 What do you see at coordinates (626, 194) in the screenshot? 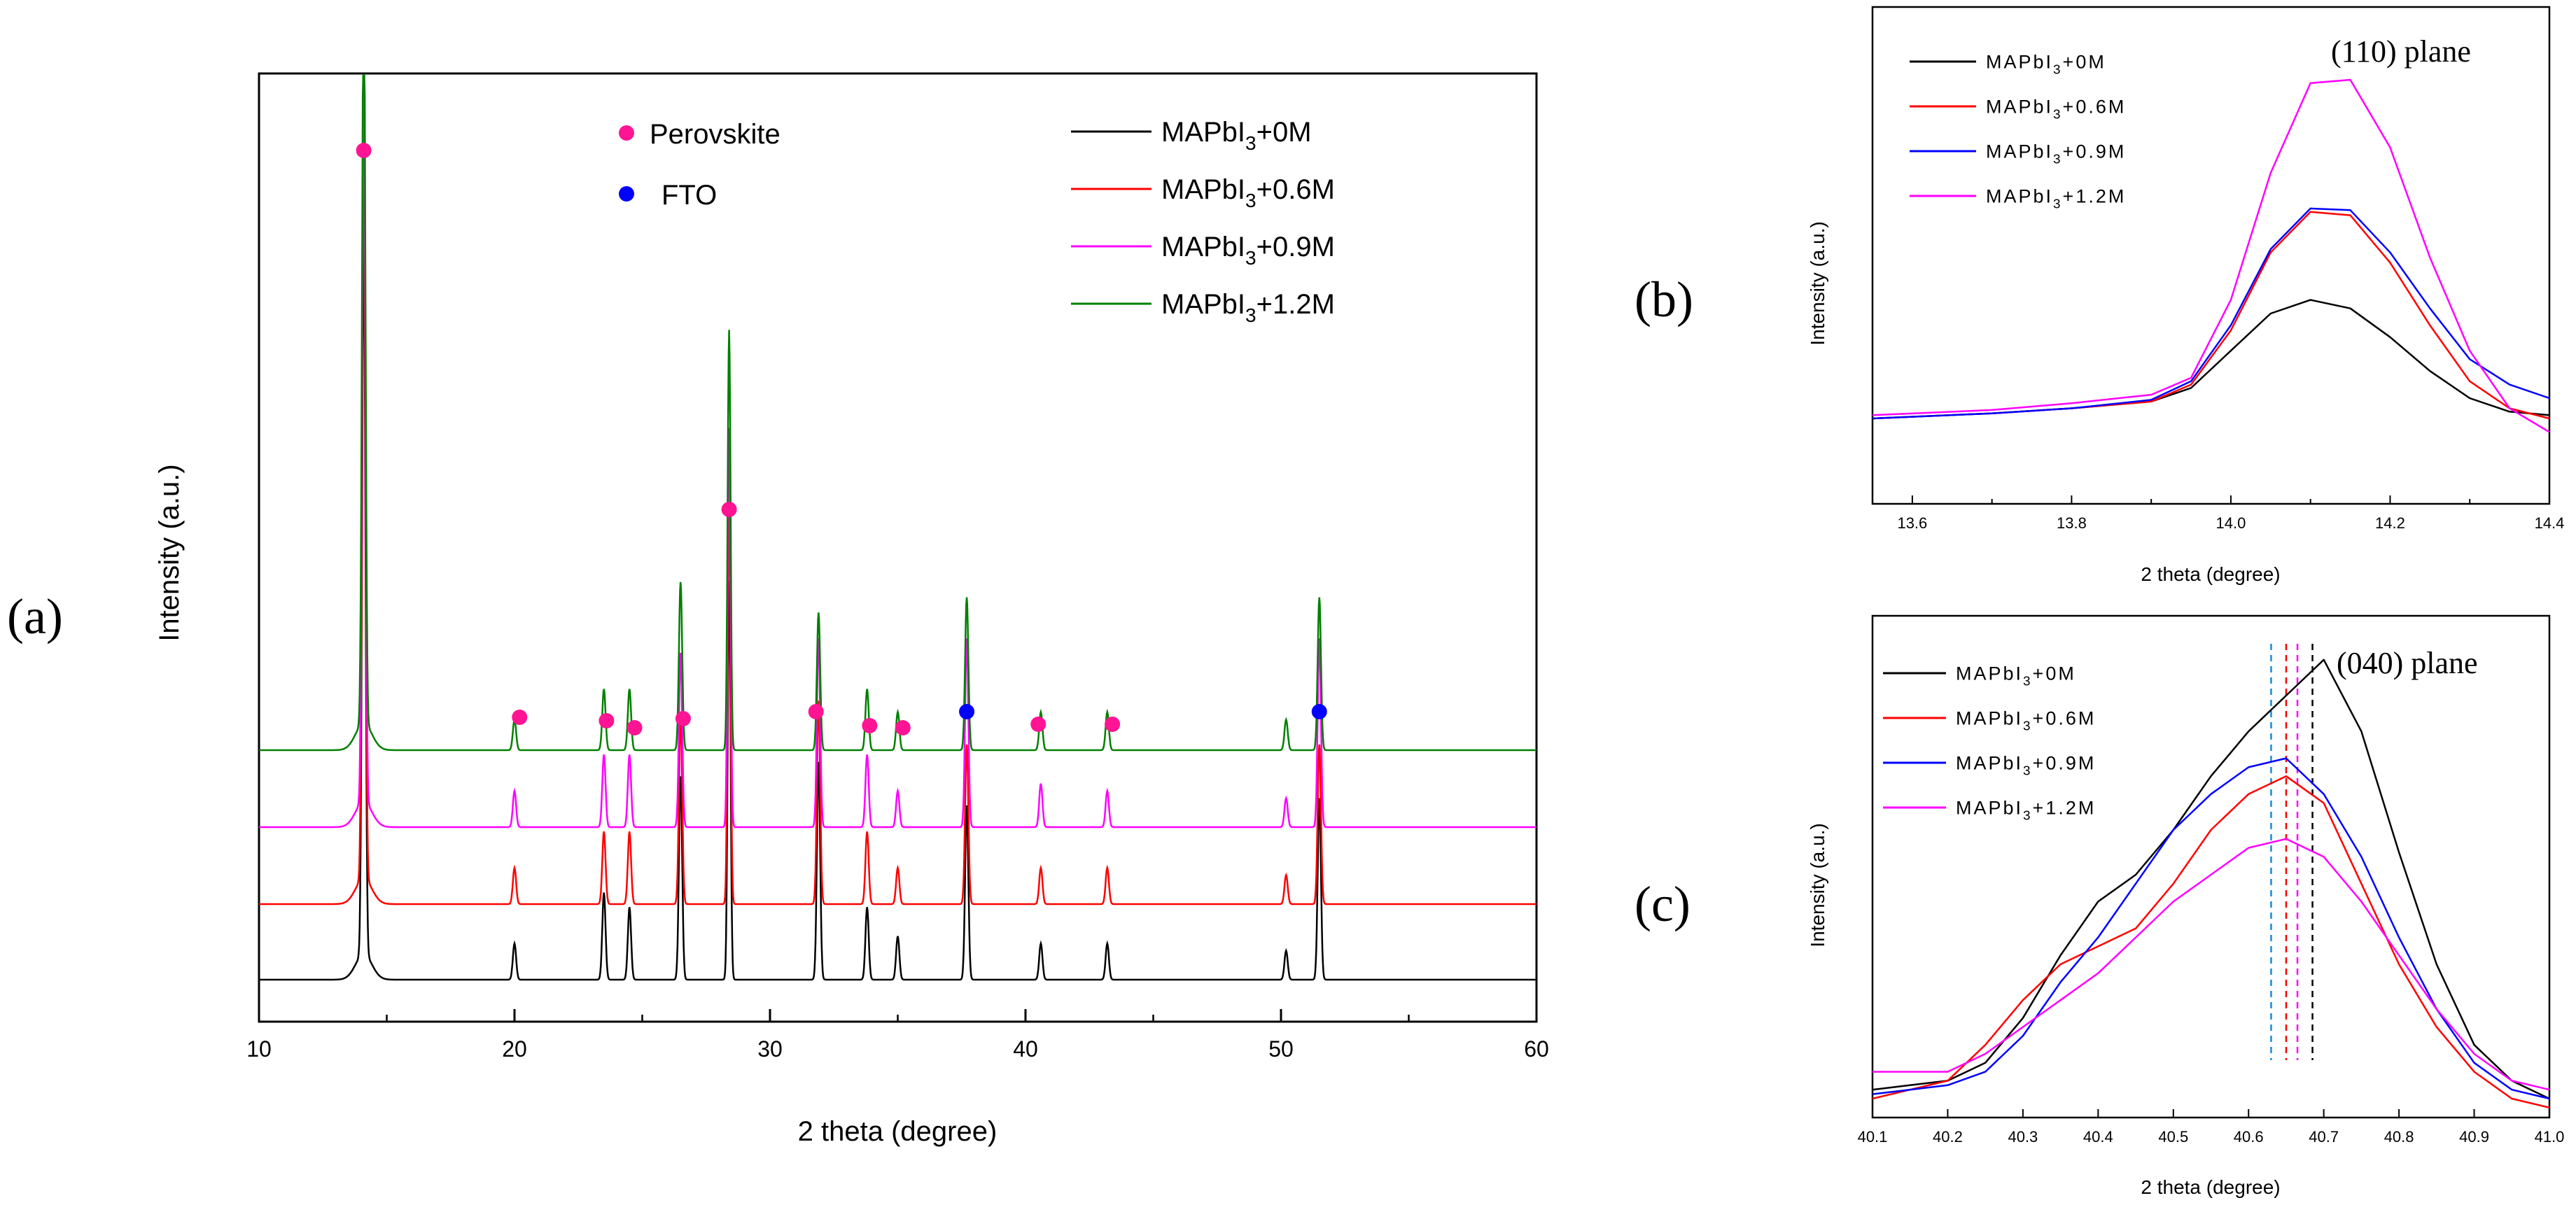
I see `legend-fto-marker` at bounding box center [626, 194].